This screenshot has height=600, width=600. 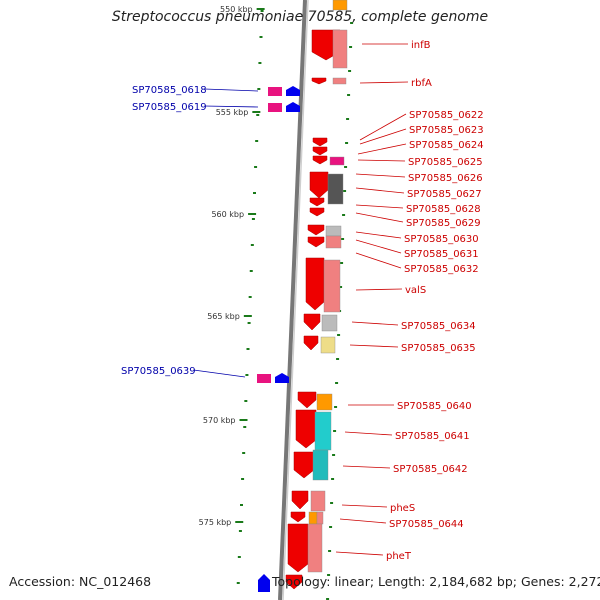 I want to click on genome-backbone-shadow, so click(x=295, y=300).